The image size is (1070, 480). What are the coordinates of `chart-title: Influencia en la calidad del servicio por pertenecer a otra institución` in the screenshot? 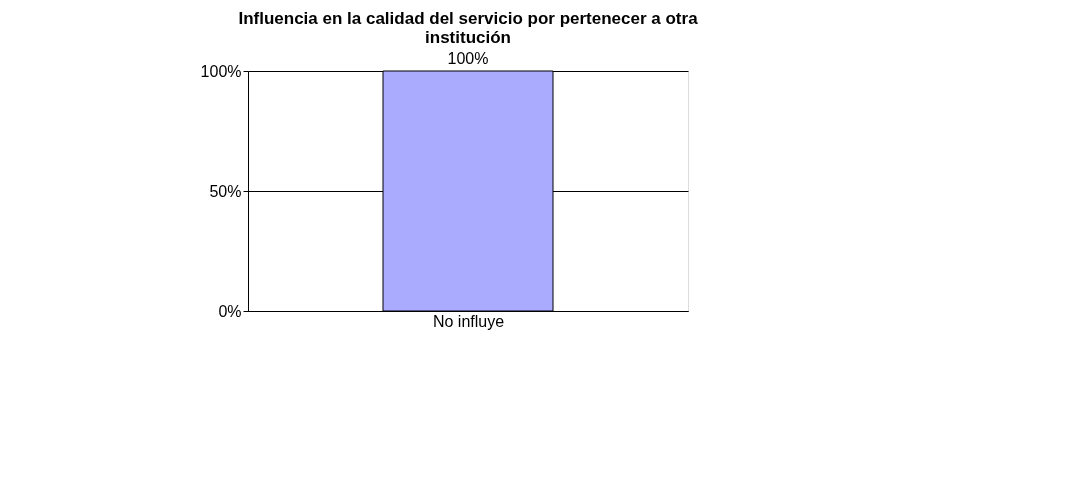 It's located at (468, 28).